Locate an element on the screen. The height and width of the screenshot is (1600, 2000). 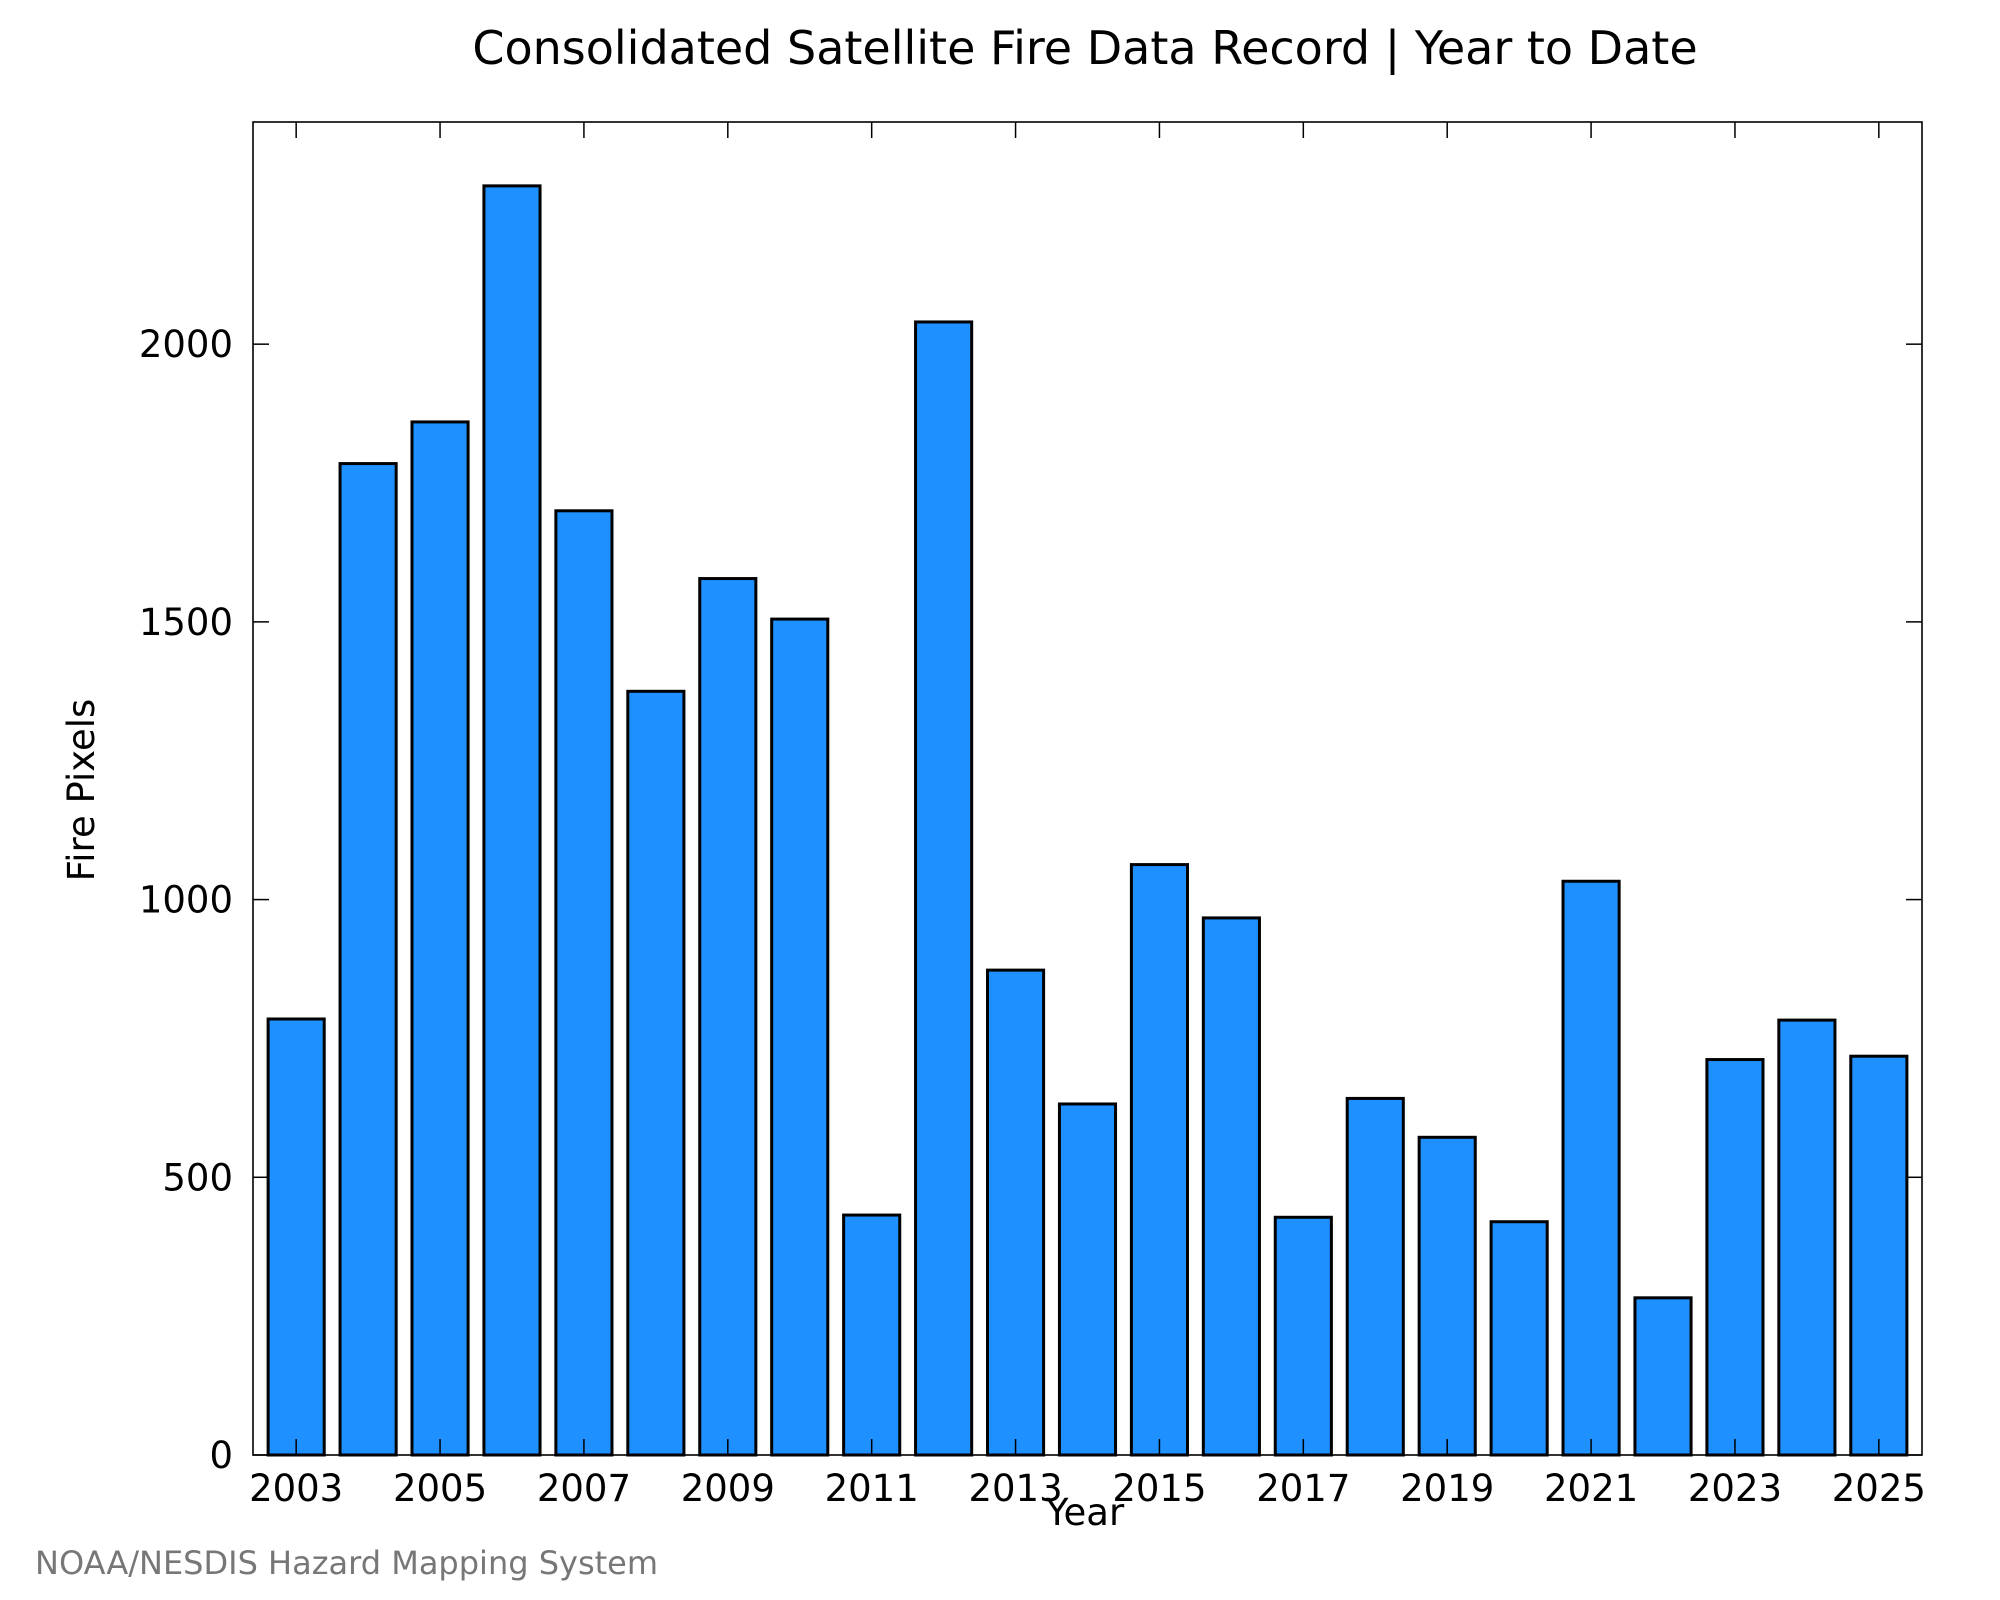
bar-2004 is located at coordinates (368, 959).